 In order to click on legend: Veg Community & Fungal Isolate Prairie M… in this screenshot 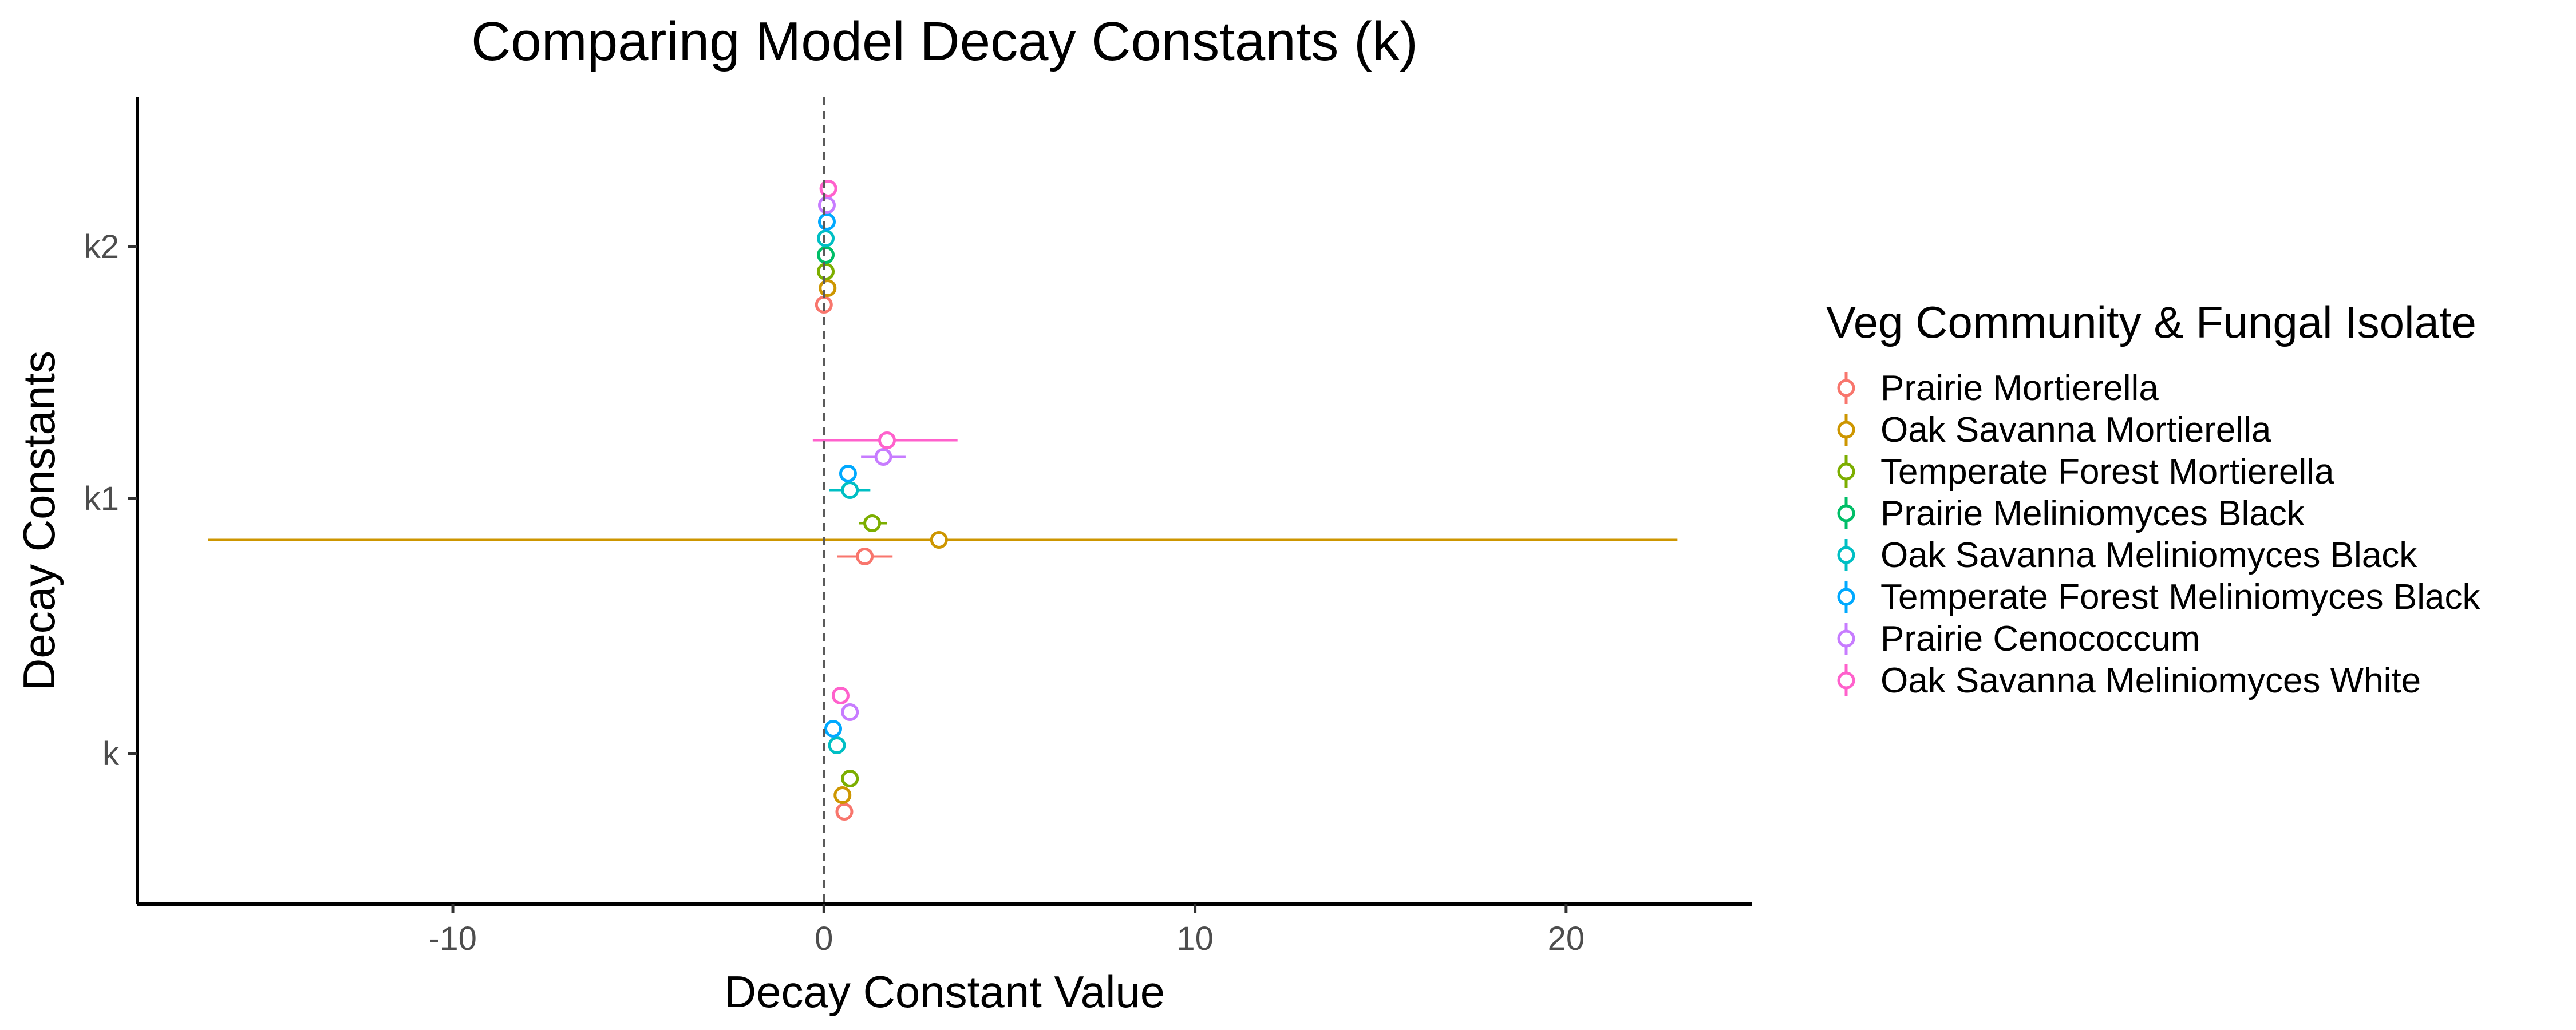, I will do `click(2153, 498)`.